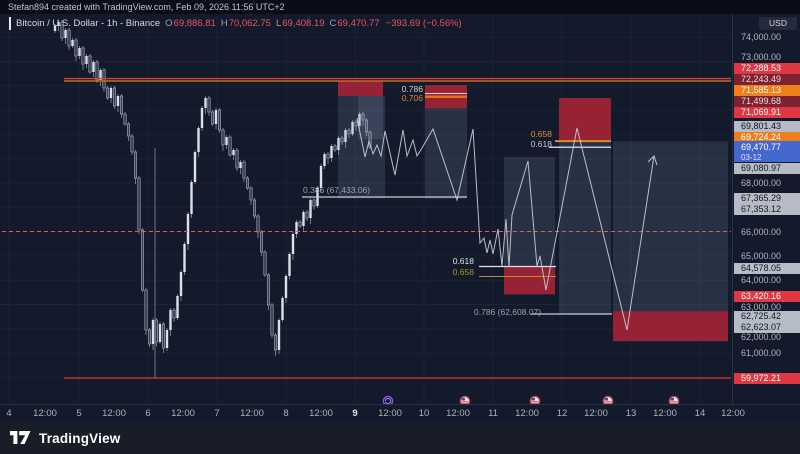 The image size is (800, 454). I want to click on fib-label: 0.786 (62,608.07), so click(507, 312).